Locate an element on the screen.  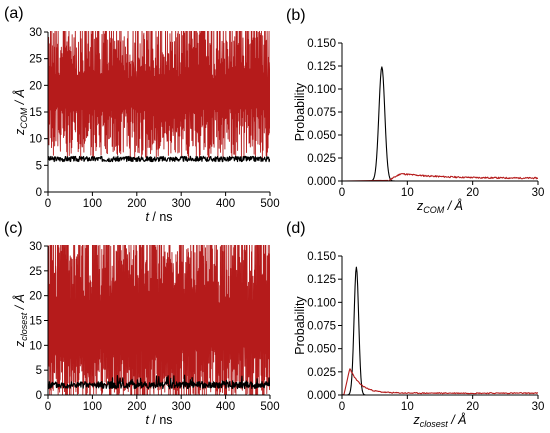
y-label-sub: closest is located at coordinates (24, 326).